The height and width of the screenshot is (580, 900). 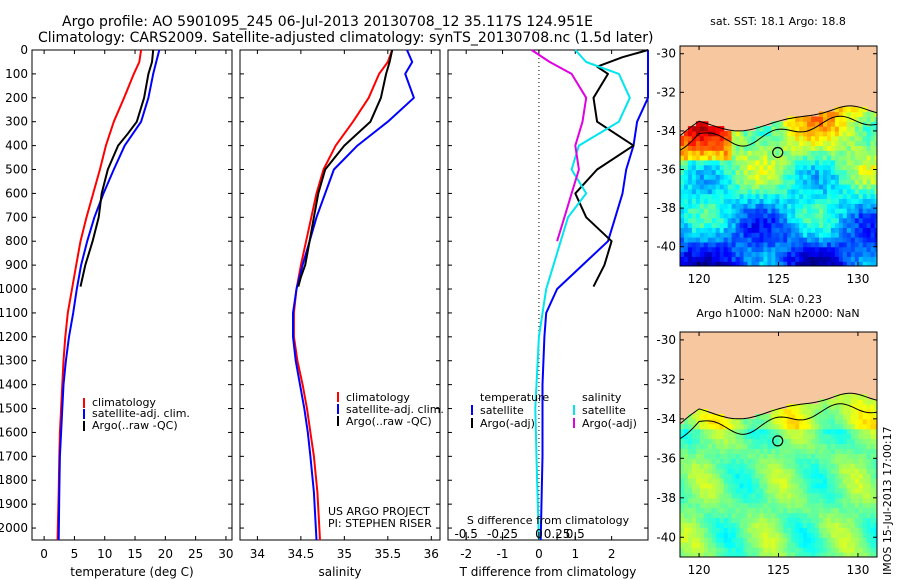 I want to click on sla-map-shelf-contour, so click(x=778, y=421).